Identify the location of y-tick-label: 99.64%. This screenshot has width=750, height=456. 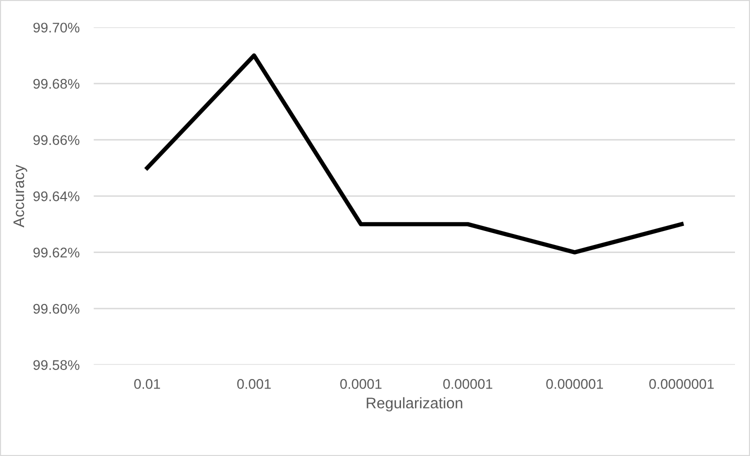
(56, 196).